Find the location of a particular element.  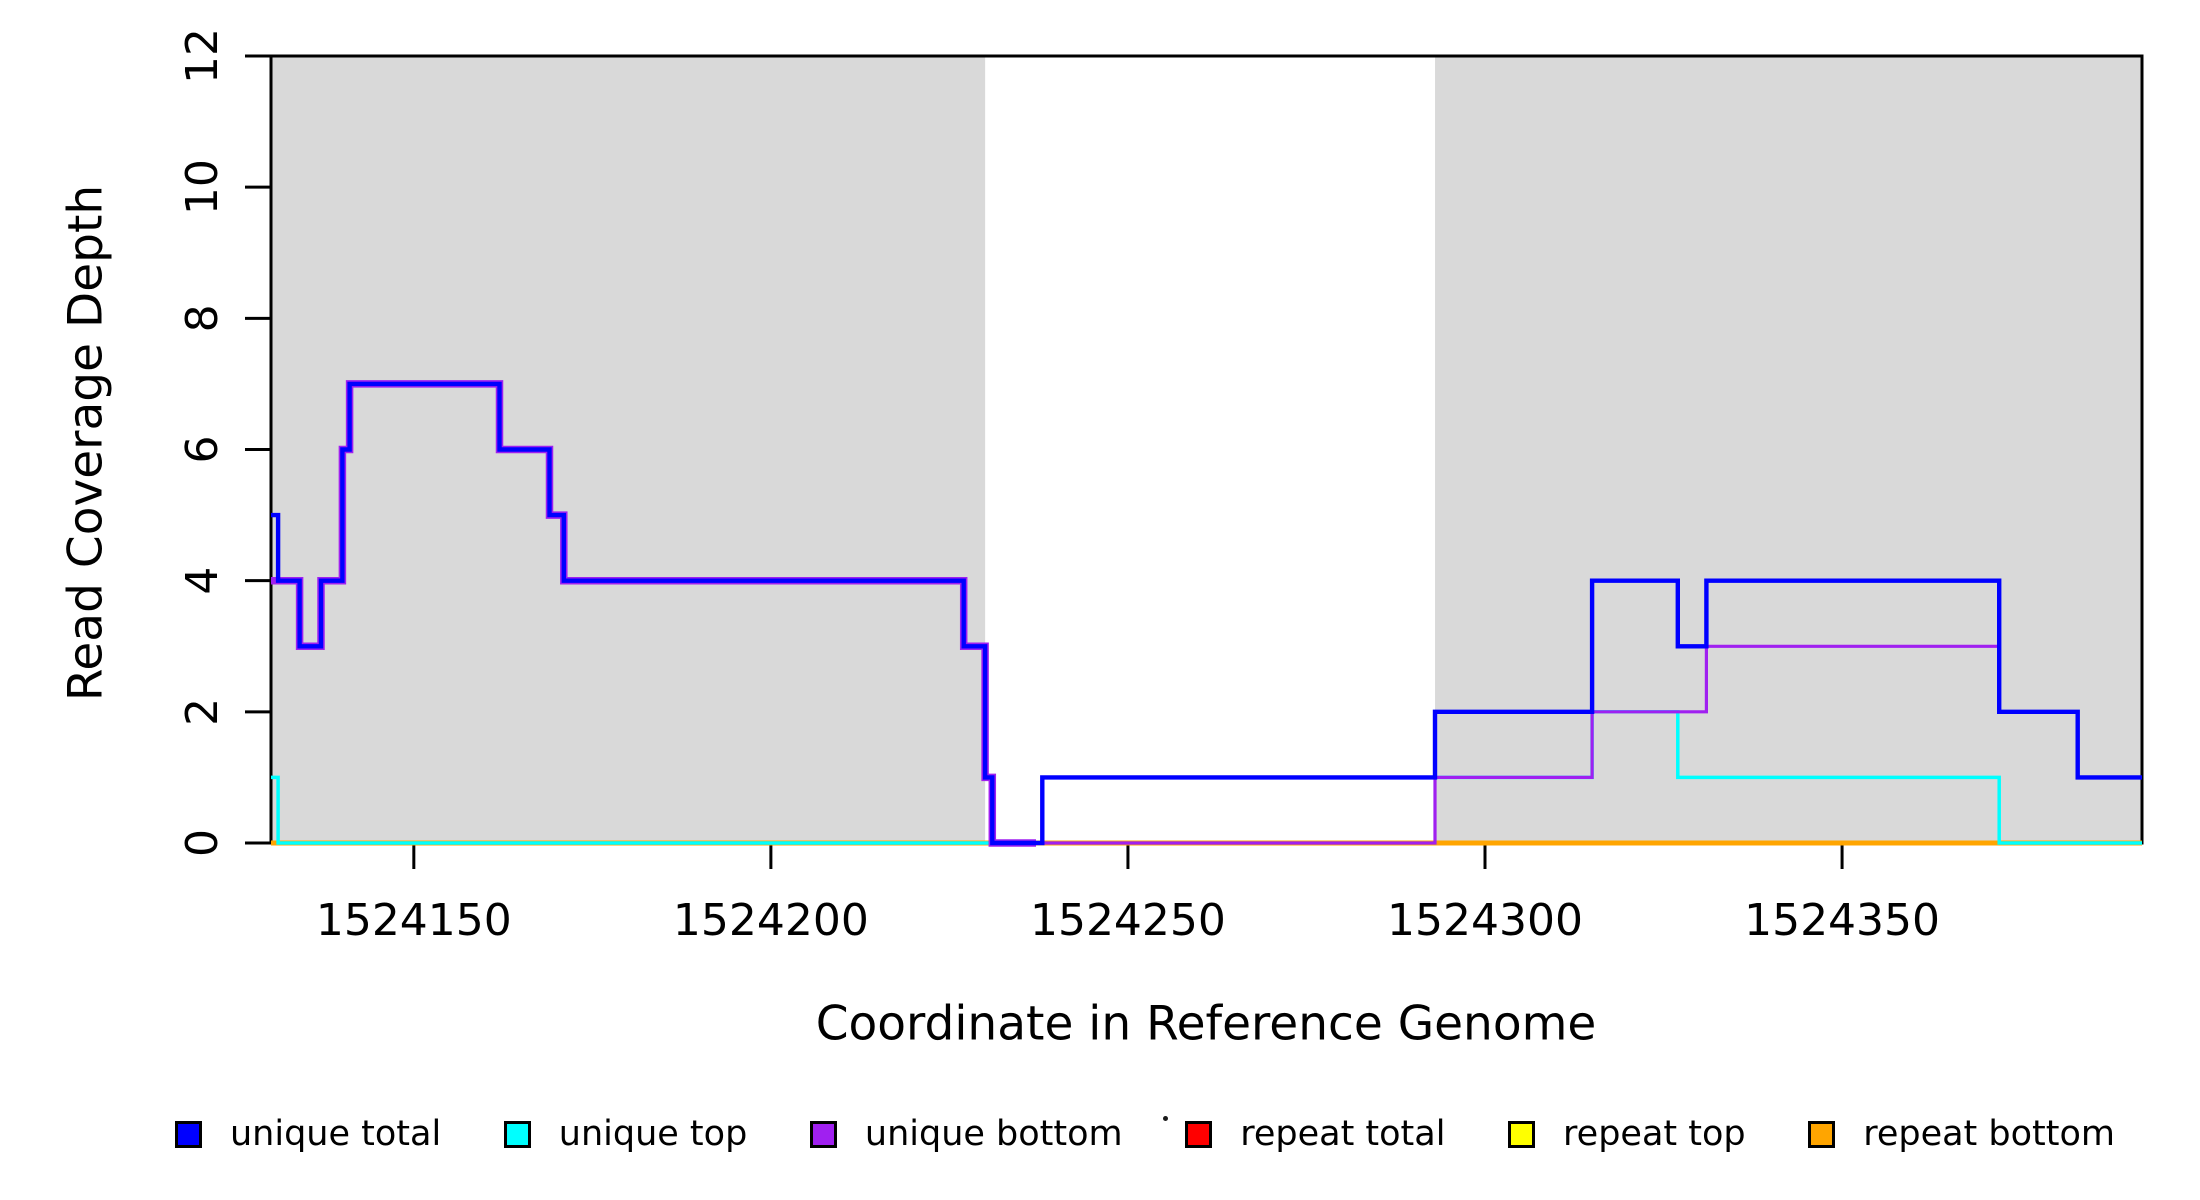

stray-dot is located at coordinates (1165, 1118).